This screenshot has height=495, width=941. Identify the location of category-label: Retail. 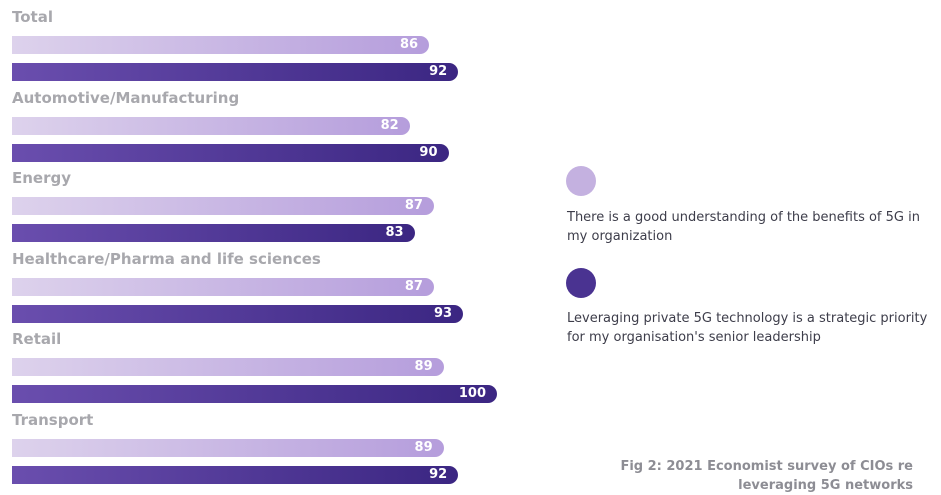
(37, 339).